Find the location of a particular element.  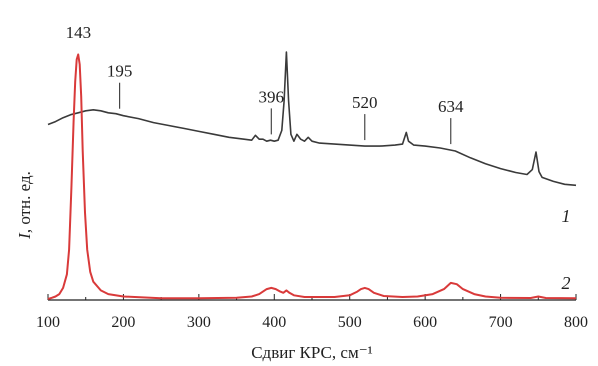

peak-label-195: 195 is located at coordinates (120, 71).